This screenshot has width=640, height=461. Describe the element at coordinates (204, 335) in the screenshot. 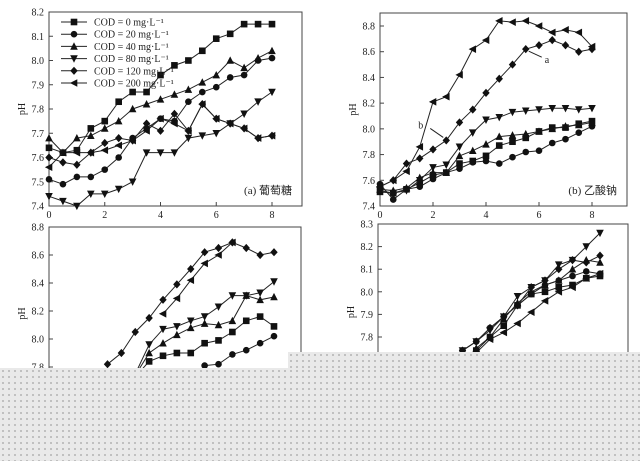

I see `series-triangle-up` at that location.